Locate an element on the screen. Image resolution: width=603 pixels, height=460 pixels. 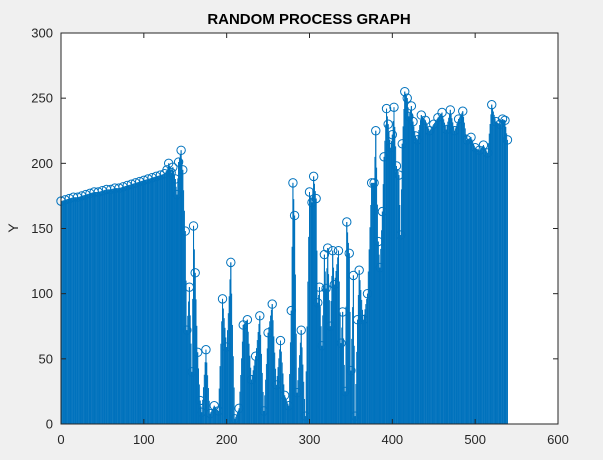
y-tick-label: 0 is located at coordinates (49, 424).